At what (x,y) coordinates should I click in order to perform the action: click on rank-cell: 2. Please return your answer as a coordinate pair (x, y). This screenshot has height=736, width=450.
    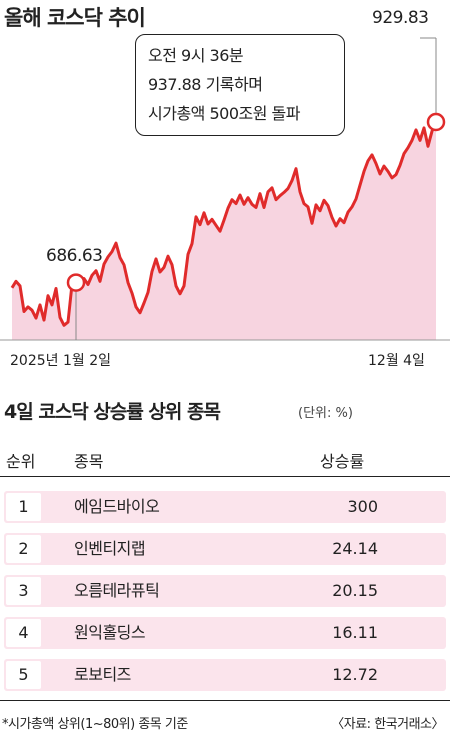
    Looking at the image, I should click on (23, 549).